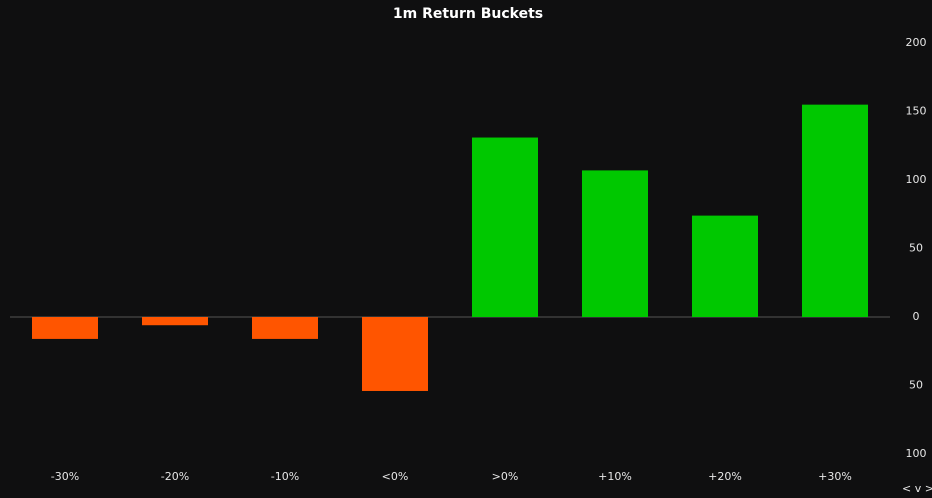 This screenshot has height=498, width=932. Describe the element at coordinates (615, 476) in the screenshot. I see `x-tick-label: +10%` at that location.